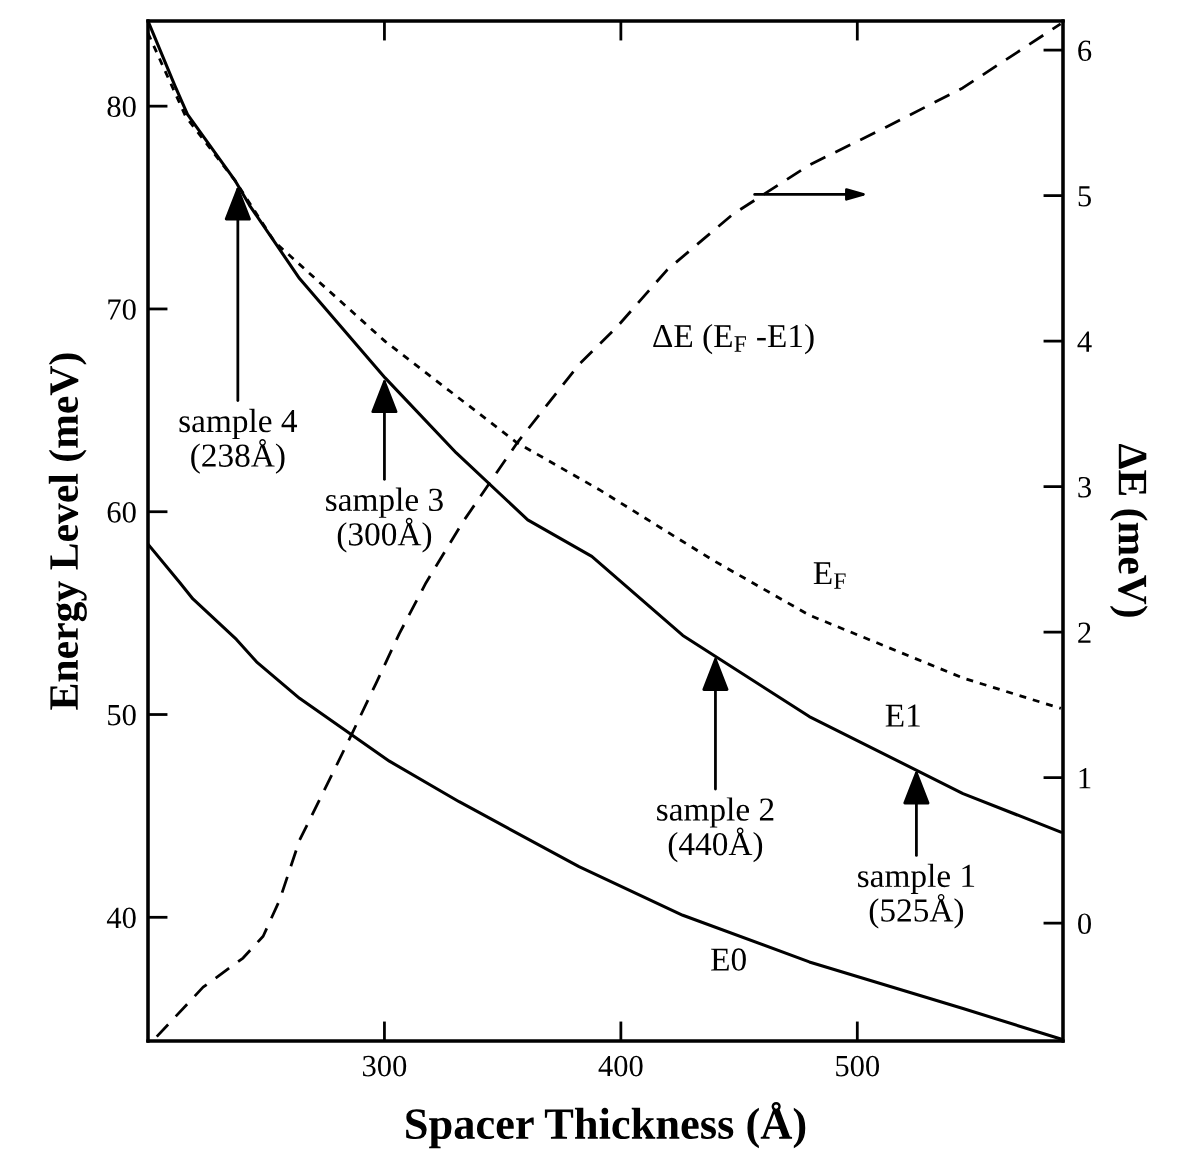 This screenshot has height=1151, width=1183. What do you see at coordinates (858, 1066) in the screenshot?
I see `x-tick-label: 500` at bounding box center [858, 1066].